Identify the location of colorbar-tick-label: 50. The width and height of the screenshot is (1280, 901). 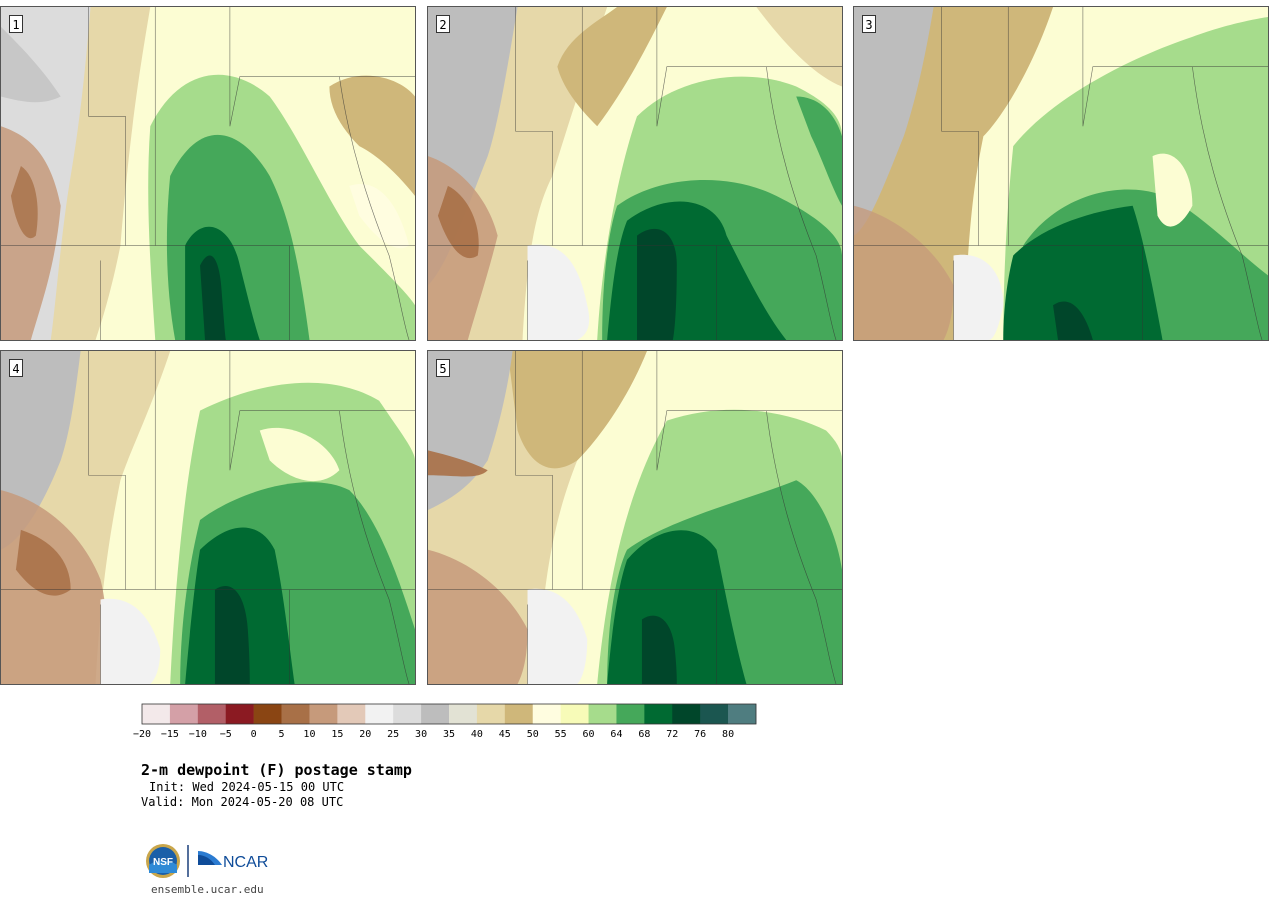
(532, 734).